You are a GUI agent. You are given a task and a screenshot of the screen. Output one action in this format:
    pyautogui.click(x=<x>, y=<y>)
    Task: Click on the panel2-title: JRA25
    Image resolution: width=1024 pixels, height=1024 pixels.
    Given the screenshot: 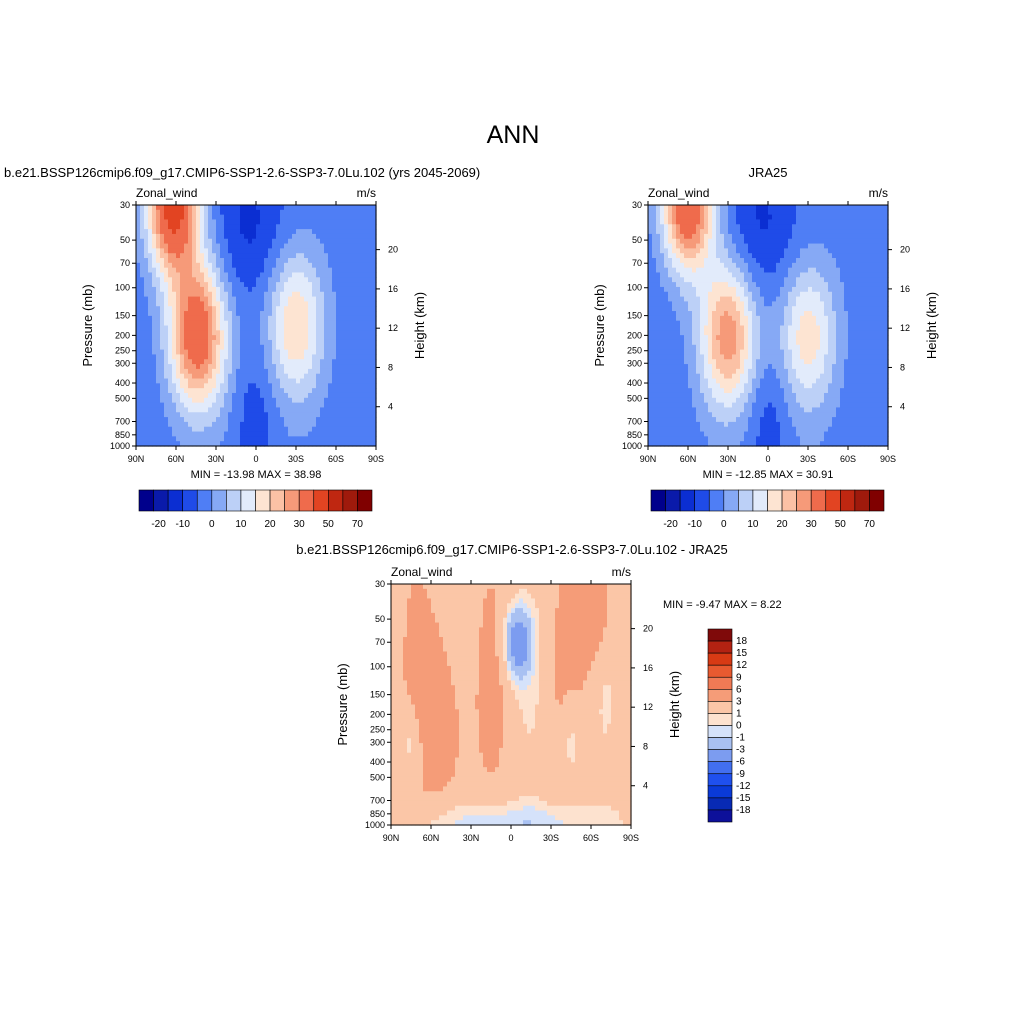 What is the action you would take?
    pyautogui.click(x=768, y=172)
    